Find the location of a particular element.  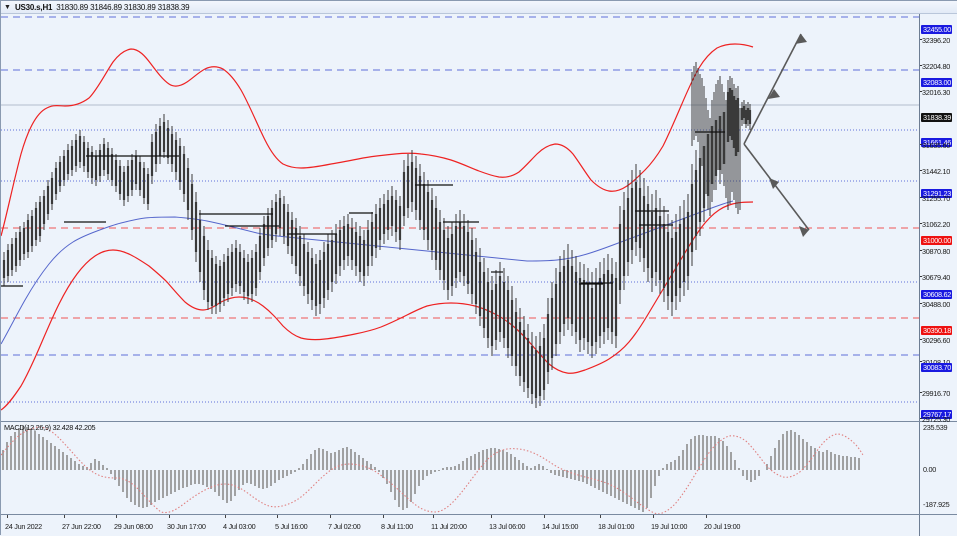

price-tick: 31255.70 is located at coordinates (935, 198).